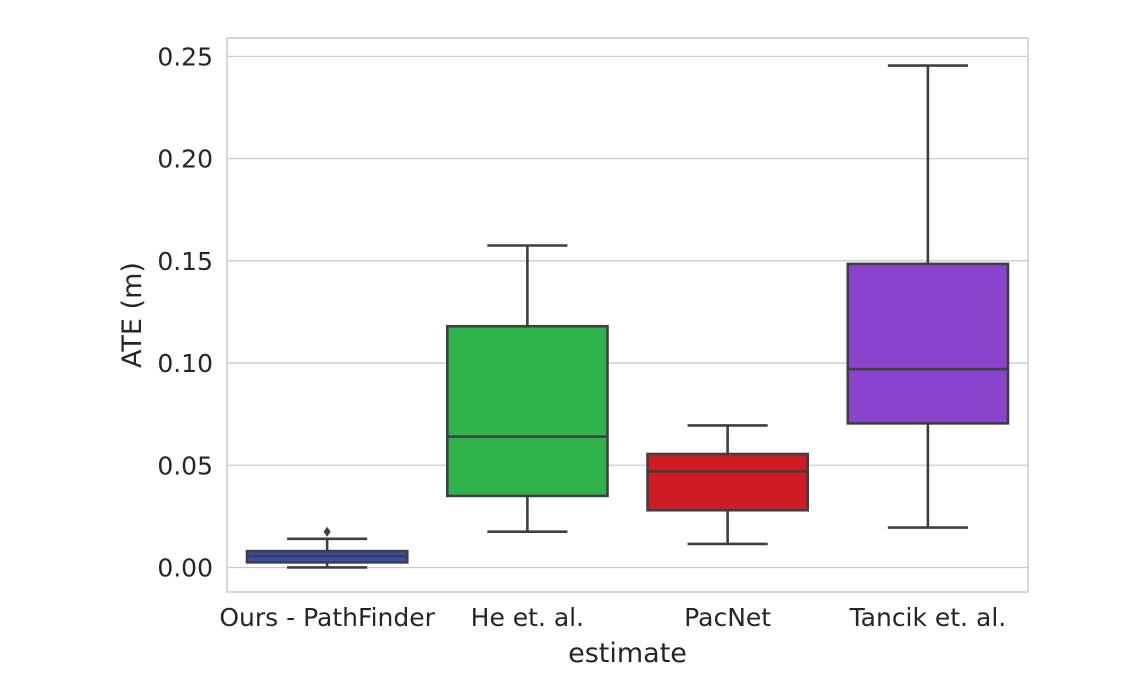  What do you see at coordinates (185, 363) in the screenshot?
I see `y-tick-label: 0.10` at bounding box center [185, 363].